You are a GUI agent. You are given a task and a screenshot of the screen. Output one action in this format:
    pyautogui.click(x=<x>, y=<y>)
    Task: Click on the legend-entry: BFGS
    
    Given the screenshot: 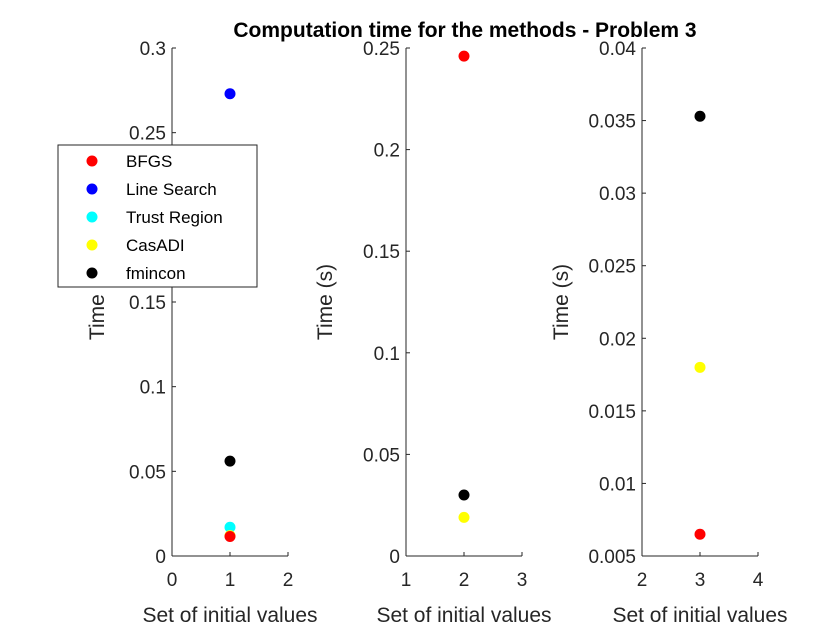 What is the action you would take?
    pyautogui.click(x=129, y=161)
    